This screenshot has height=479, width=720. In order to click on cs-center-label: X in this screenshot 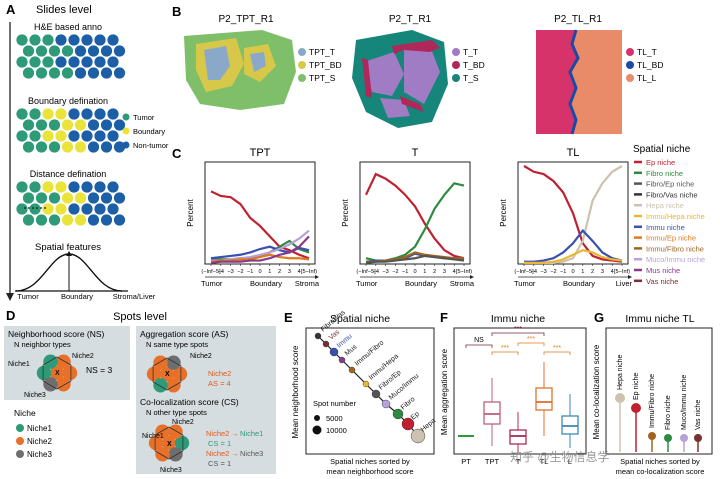, I will do `click(169, 444)`.